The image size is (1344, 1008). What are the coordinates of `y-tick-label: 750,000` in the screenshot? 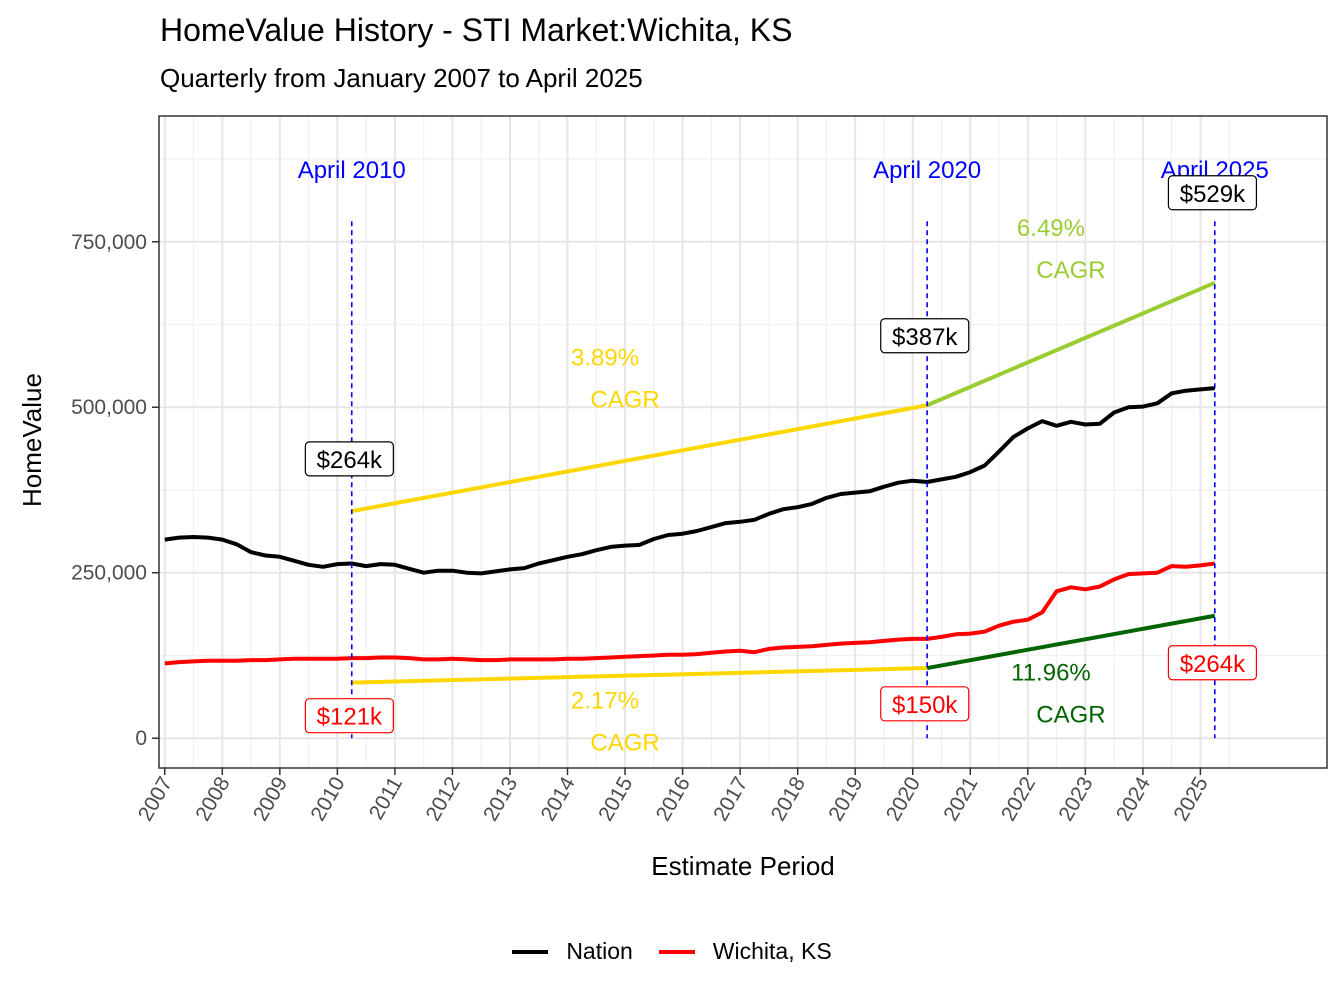 It's located at (109, 242).